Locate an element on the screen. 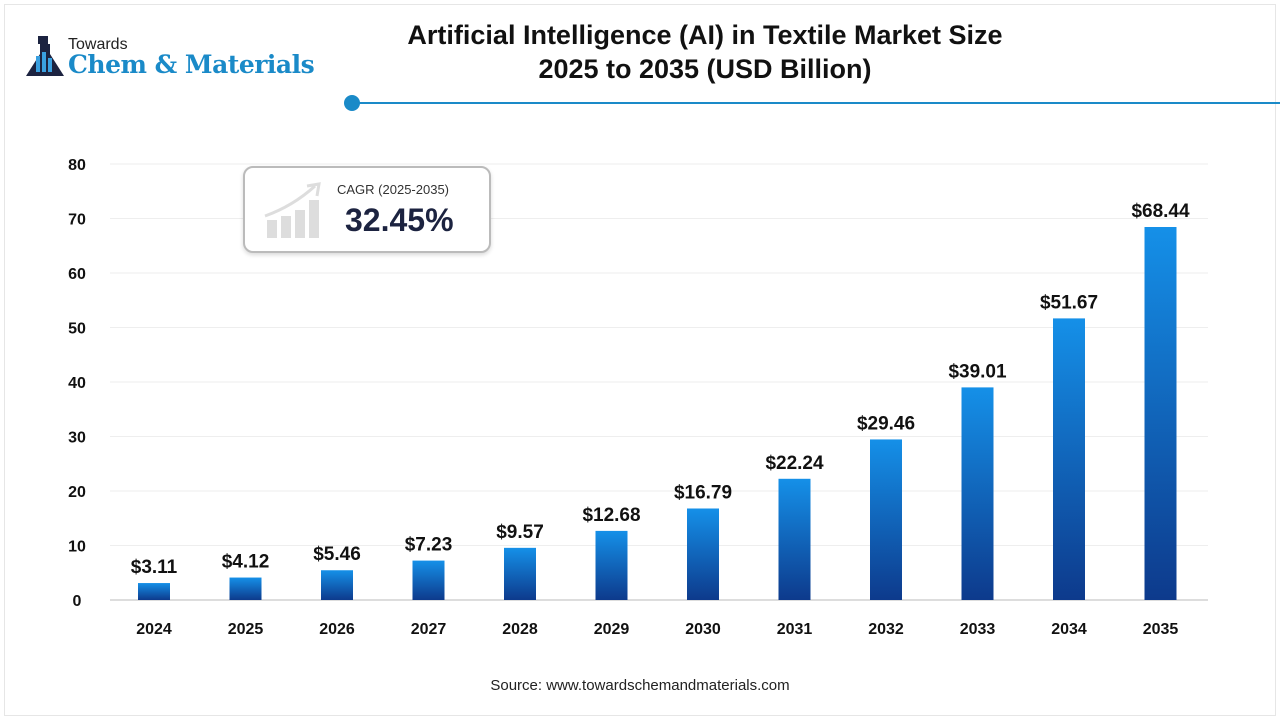 This screenshot has height=720, width=1280. y-tick-label: 70 is located at coordinates (77, 220).